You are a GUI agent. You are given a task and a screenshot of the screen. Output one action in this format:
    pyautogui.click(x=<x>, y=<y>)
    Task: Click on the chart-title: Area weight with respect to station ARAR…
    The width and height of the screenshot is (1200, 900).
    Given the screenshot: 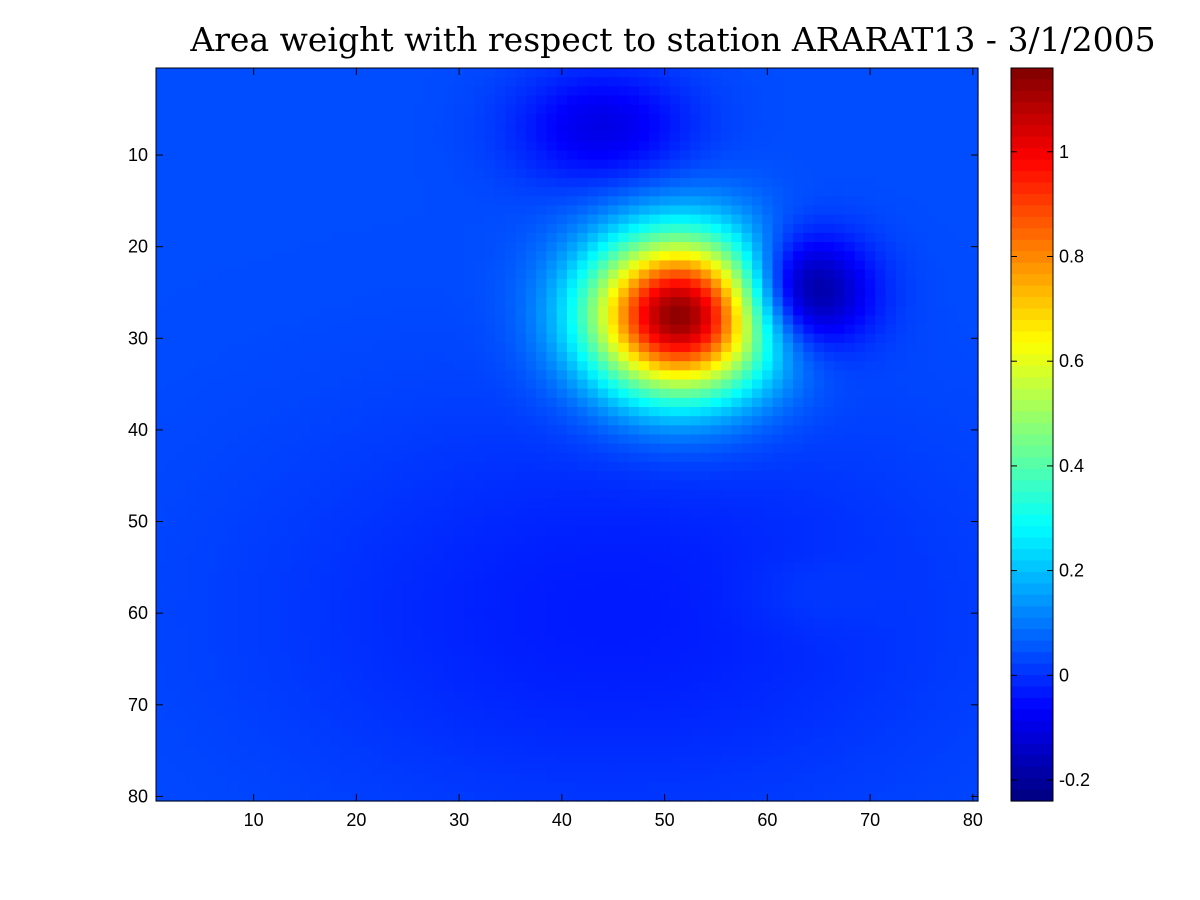 What is the action you would take?
    pyautogui.click(x=672, y=39)
    